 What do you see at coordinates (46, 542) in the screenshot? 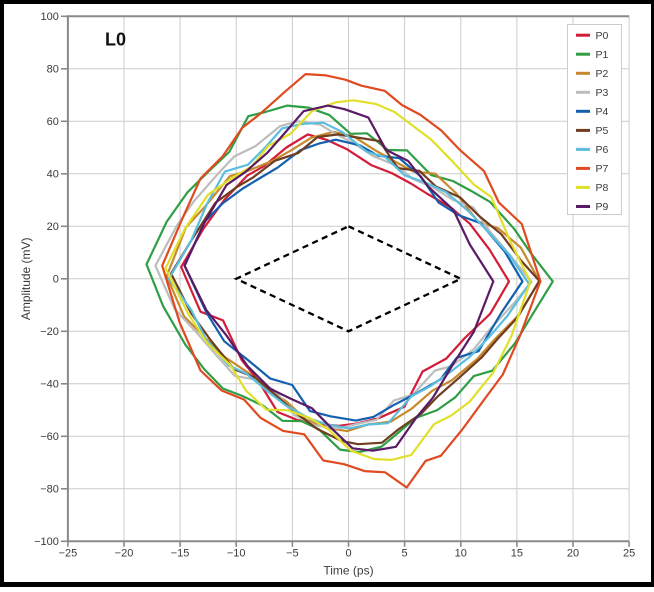
I see `svg-text: −100` at bounding box center [46, 542].